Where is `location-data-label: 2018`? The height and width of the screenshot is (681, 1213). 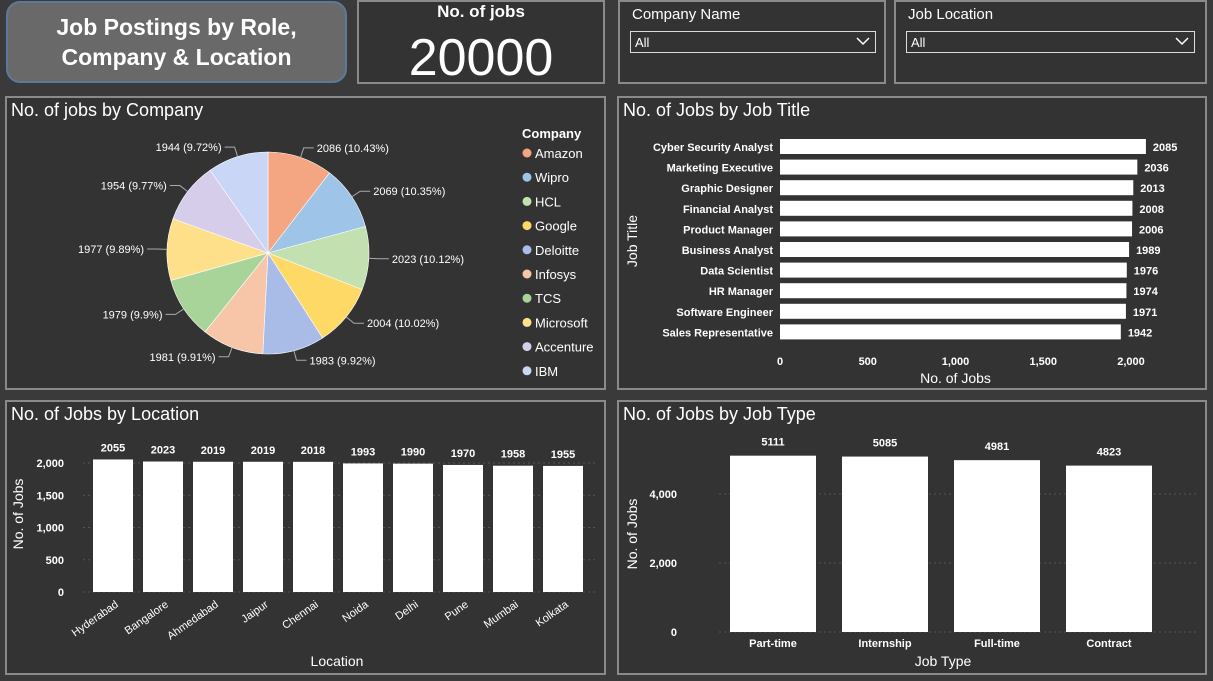 location-data-label: 2018 is located at coordinates (313, 451).